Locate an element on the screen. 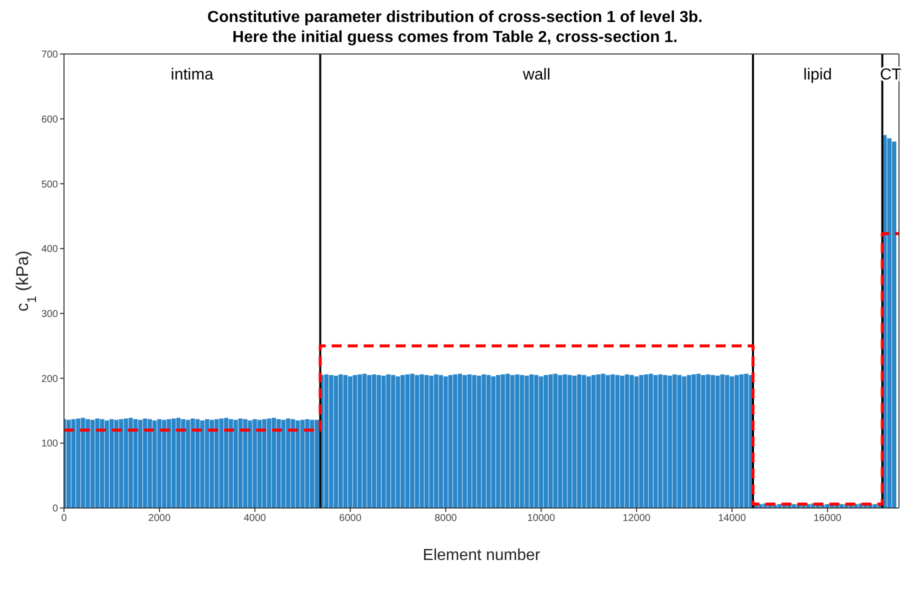 This screenshot has height=590, width=910. y-tick-label: 100 is located at coordinates (49, 444).